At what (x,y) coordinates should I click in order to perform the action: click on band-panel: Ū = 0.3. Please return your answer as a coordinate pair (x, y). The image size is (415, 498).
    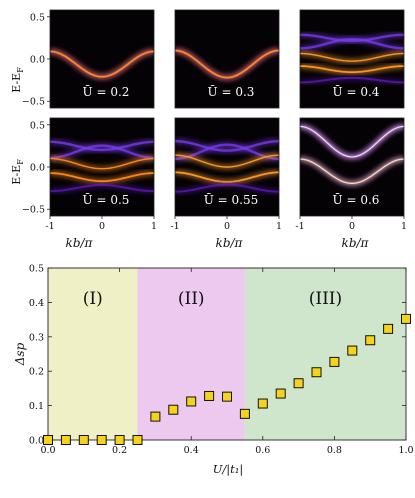
    Looking at the image, I should click on (227, 59).